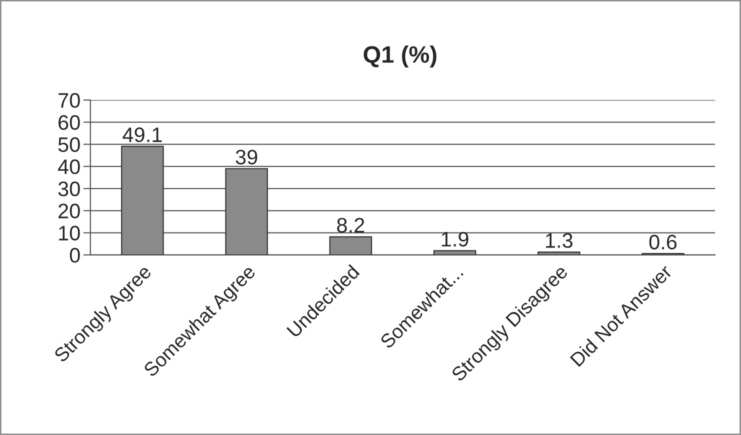  I want to click on y-tick-label: 50, so click(69, 144).